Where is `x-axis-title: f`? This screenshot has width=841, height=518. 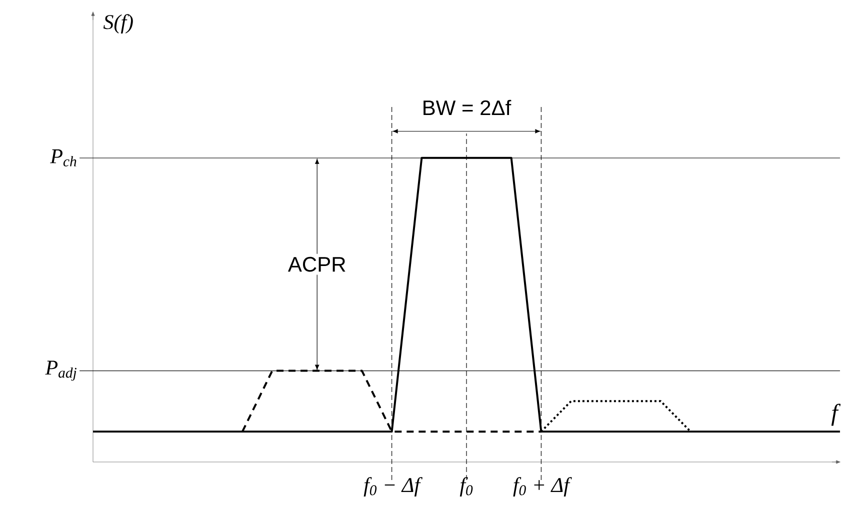
x-axis-title: f is located at coordinates (836, 415).